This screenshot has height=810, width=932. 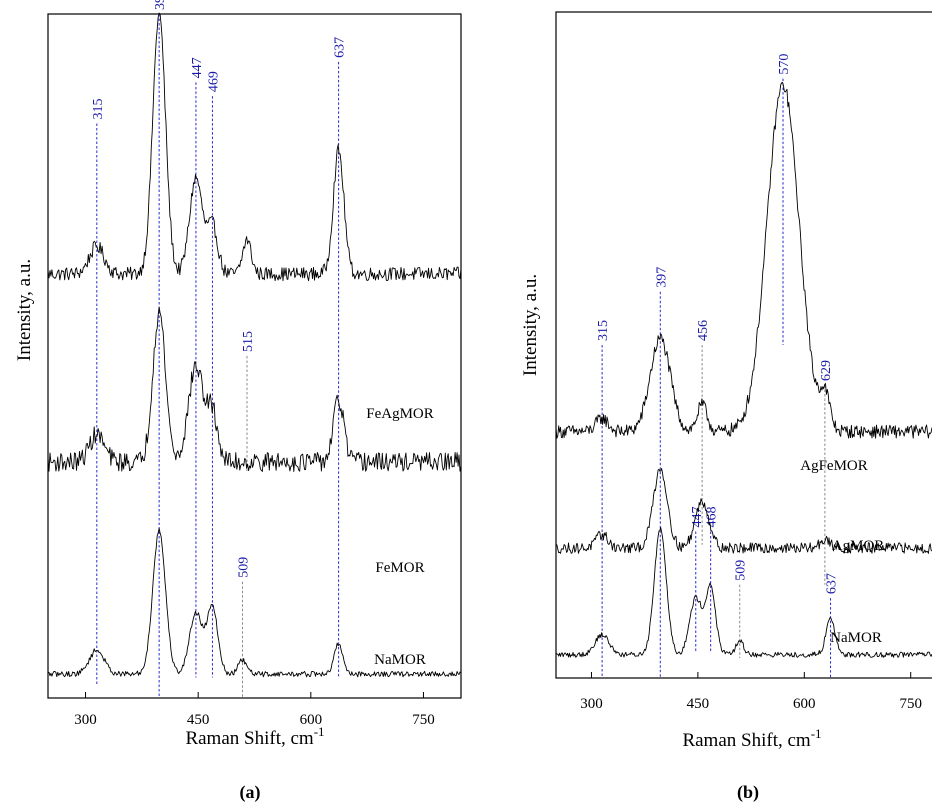 What do you see at coordinates (423, 720) in the screenshot?
I see `panel-a-x-tick-label: 750` at bounding box center [423, 720].